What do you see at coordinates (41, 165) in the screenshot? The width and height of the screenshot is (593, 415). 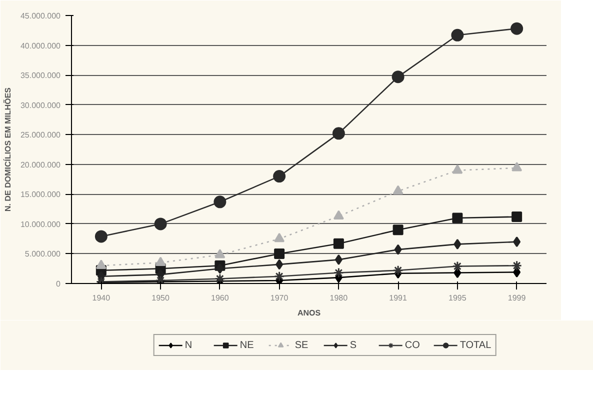 I see `y-tick-label: 20.000.000` at bounding box center [41, 165].